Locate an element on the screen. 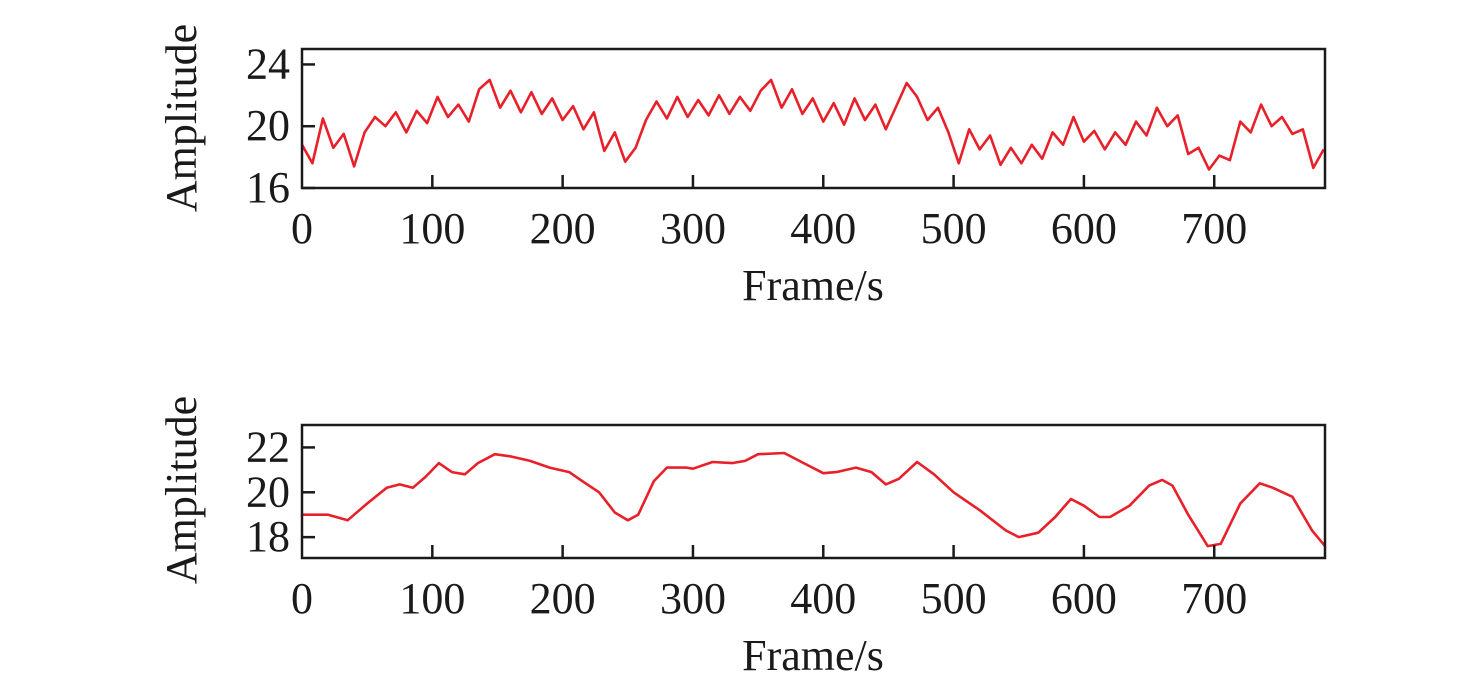 This screenshot has width=1476, height=689. y-tick-label: 18 is located at coordinates (268, 536).